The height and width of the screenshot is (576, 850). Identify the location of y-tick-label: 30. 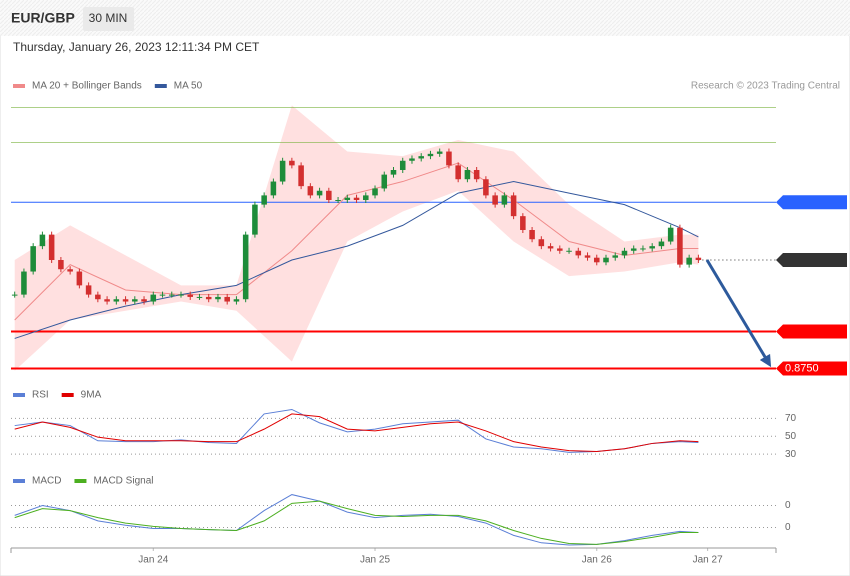
(791, 454).